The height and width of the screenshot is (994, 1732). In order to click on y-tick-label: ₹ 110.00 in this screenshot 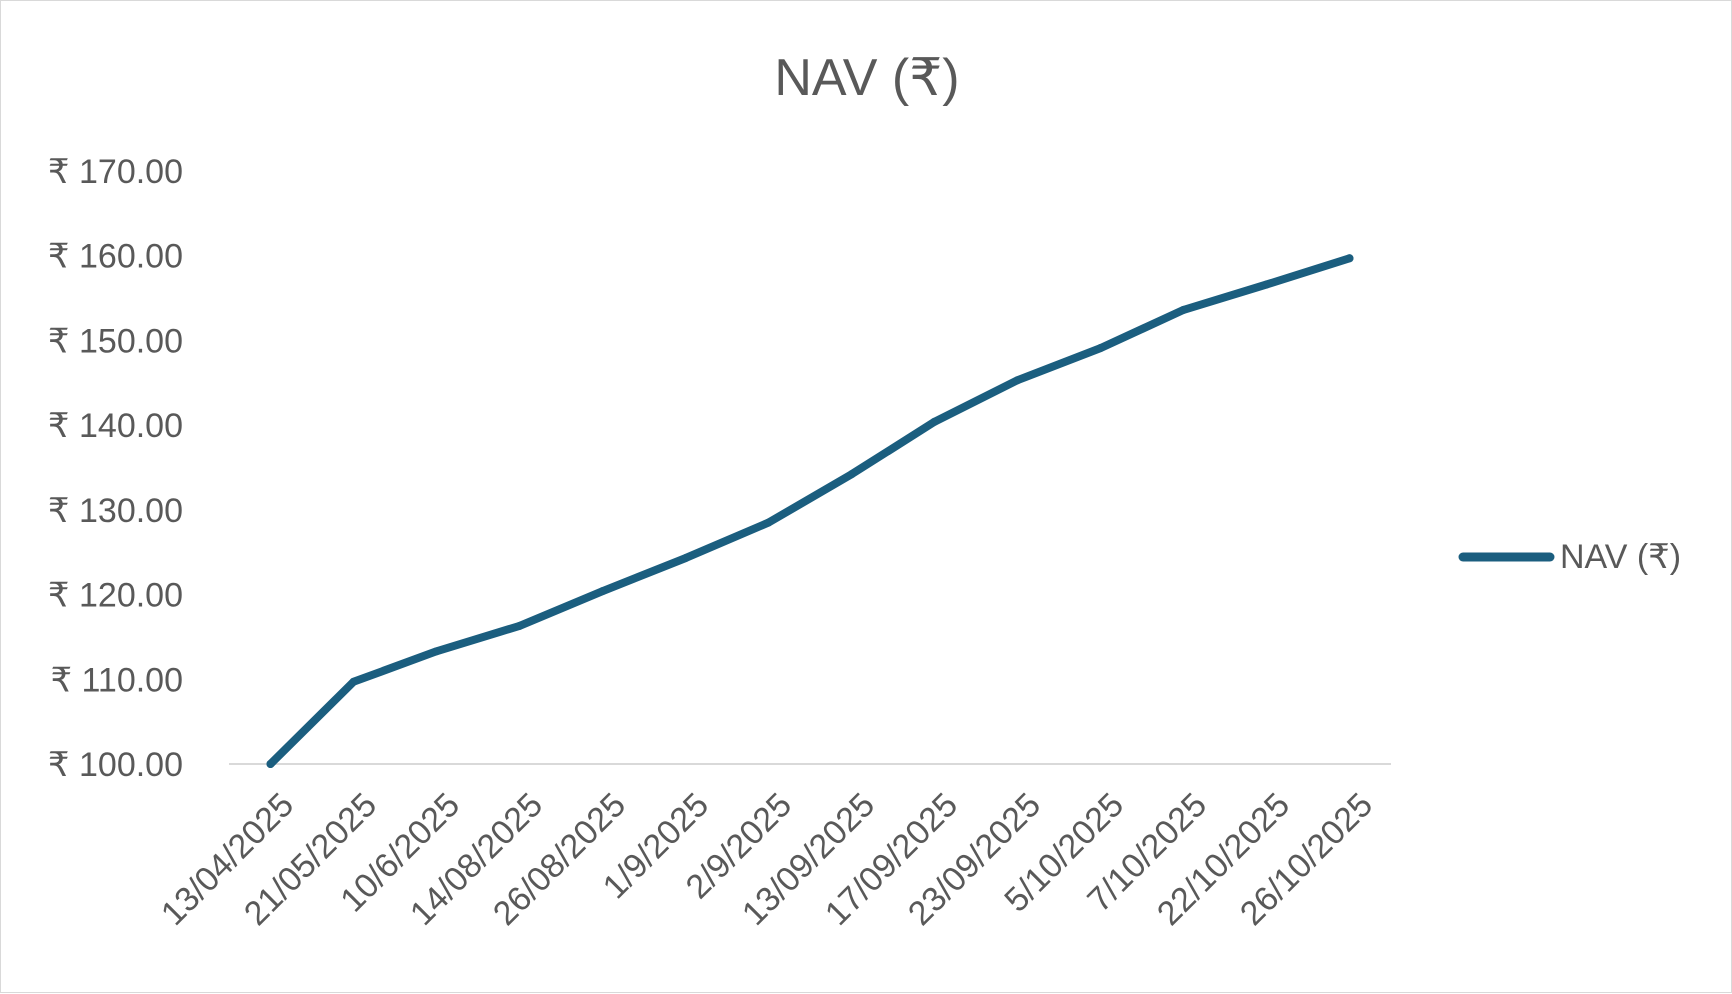, I will do `click(116, 680)`.